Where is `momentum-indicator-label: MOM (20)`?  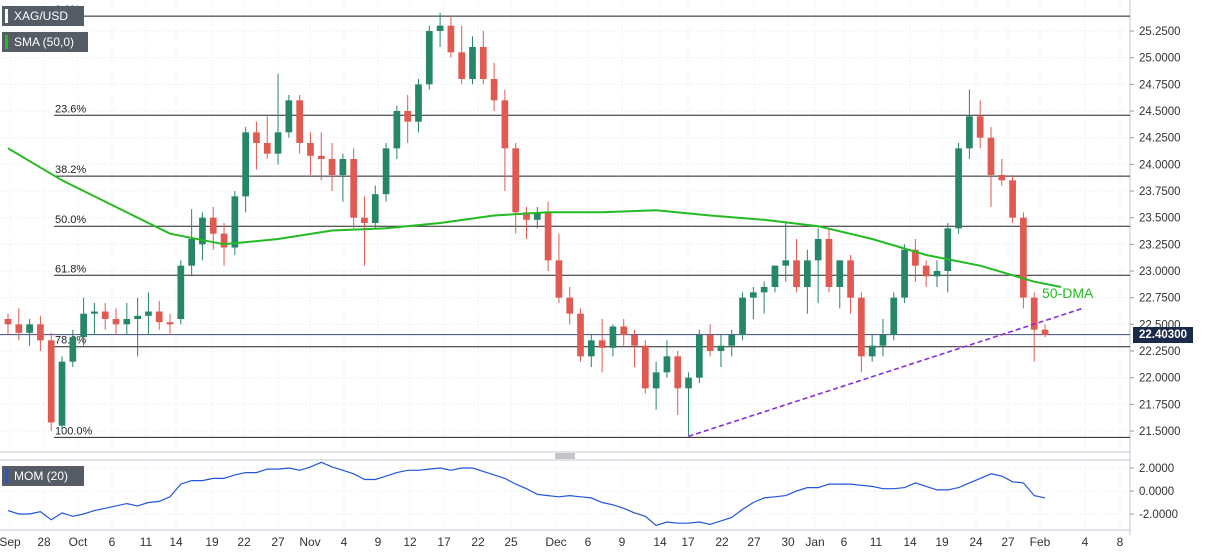 momentum-indicator-label: MOM (20) is located at coordinates (43, 476).